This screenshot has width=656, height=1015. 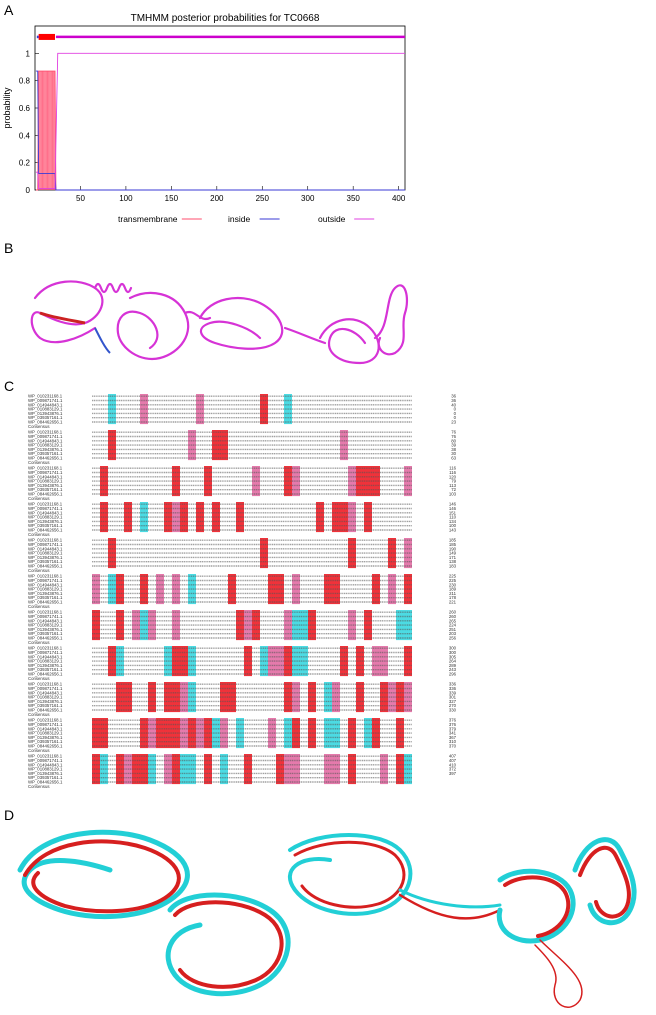 What do you see at coordinates (453, 652) in the screenshot?
I see `sequence-end-number: 300` at bounding box center [453, 652].